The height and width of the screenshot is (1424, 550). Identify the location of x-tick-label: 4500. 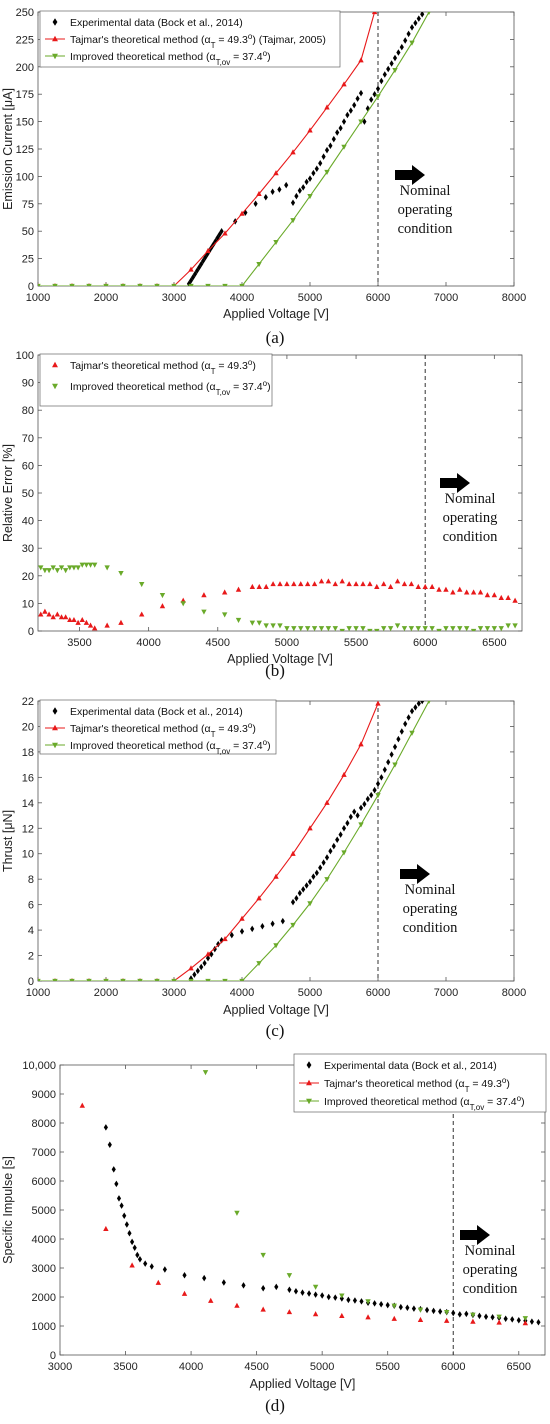
(256, 1367).